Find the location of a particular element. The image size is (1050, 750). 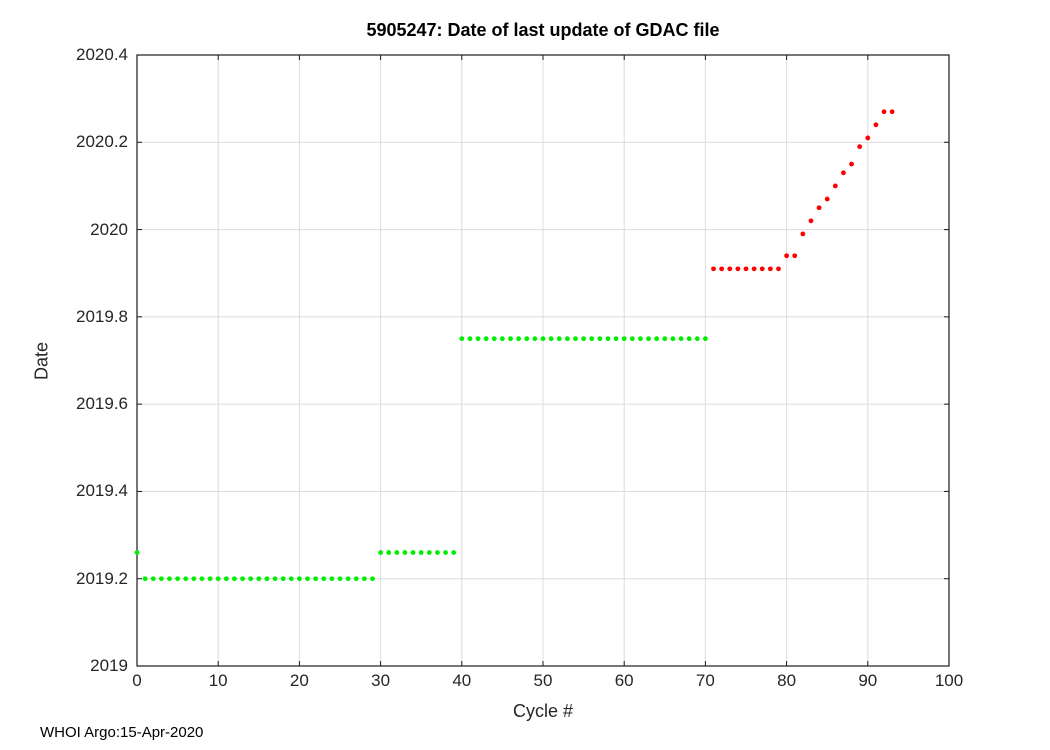

x-tick-label: 50 is located at coordinates (543, 680).